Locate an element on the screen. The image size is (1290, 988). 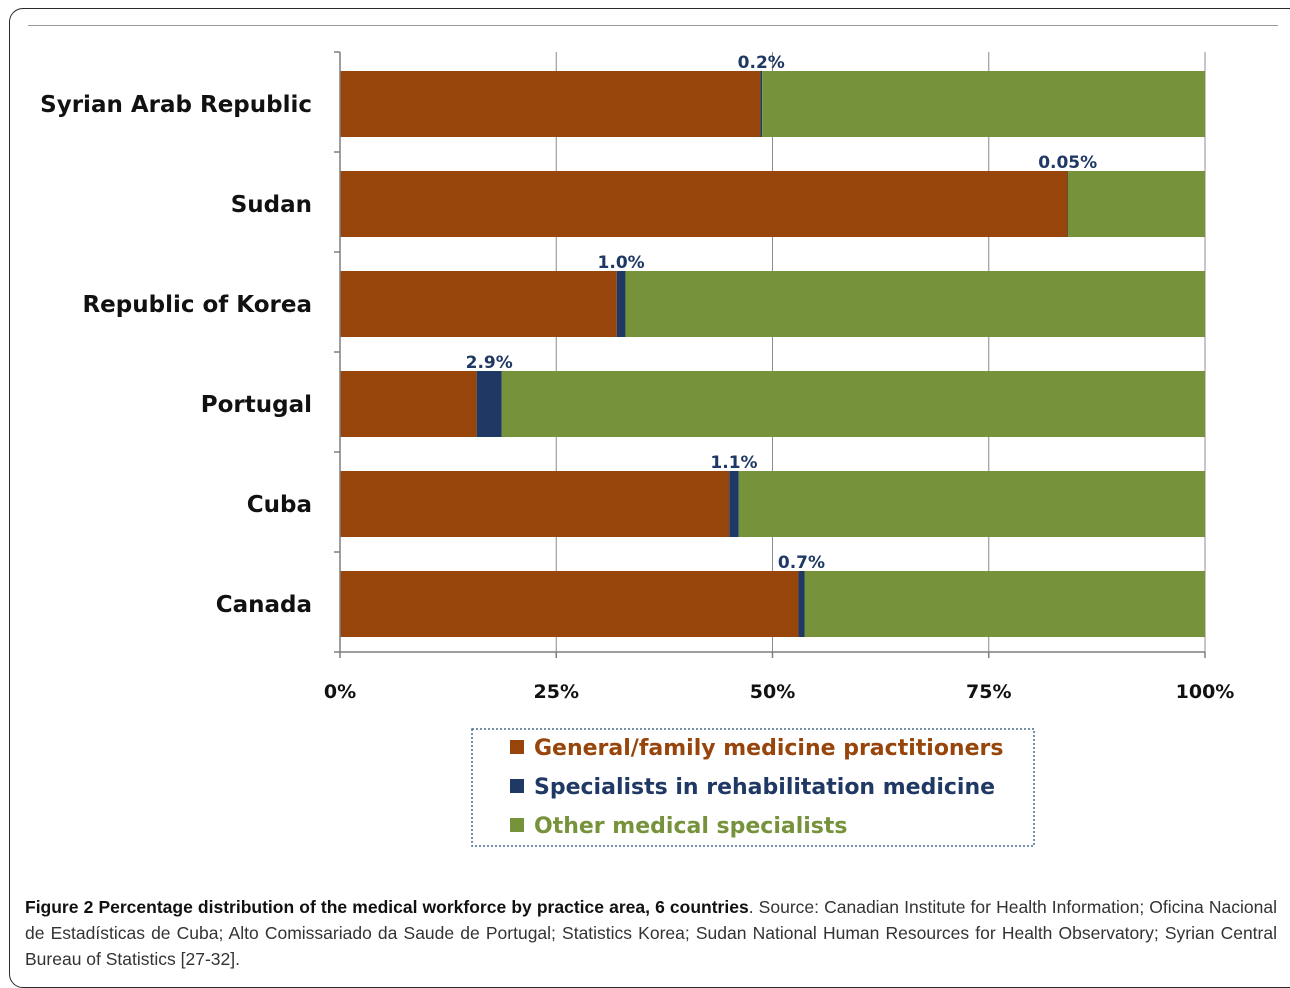
rehab-percent-label: 2.9% is located at coordinates (489, 363).